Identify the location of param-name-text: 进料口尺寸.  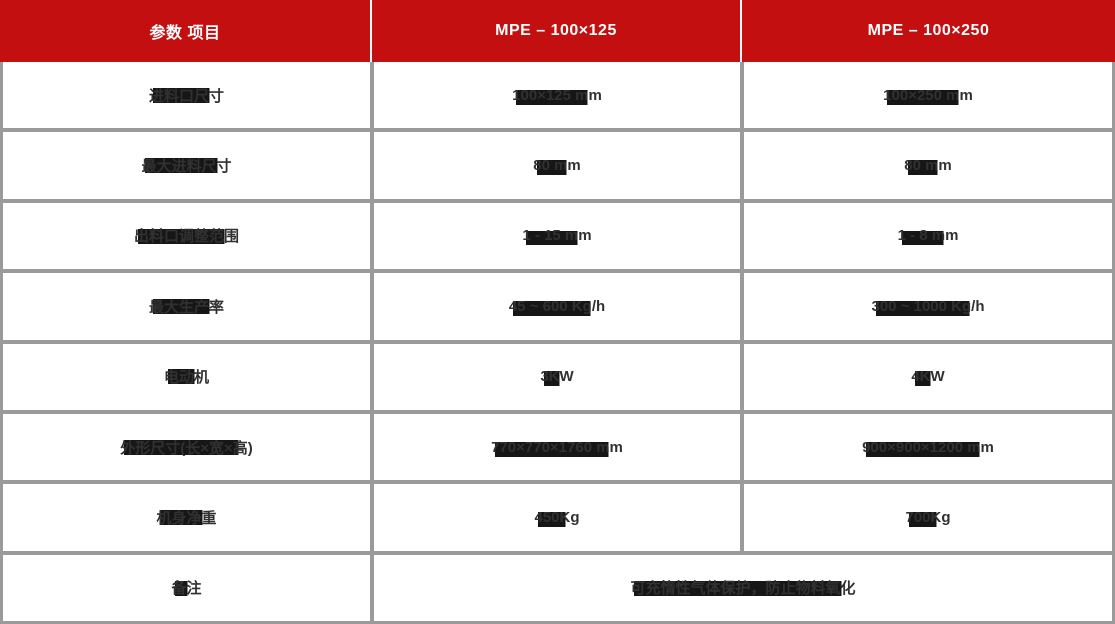
(186, 95).